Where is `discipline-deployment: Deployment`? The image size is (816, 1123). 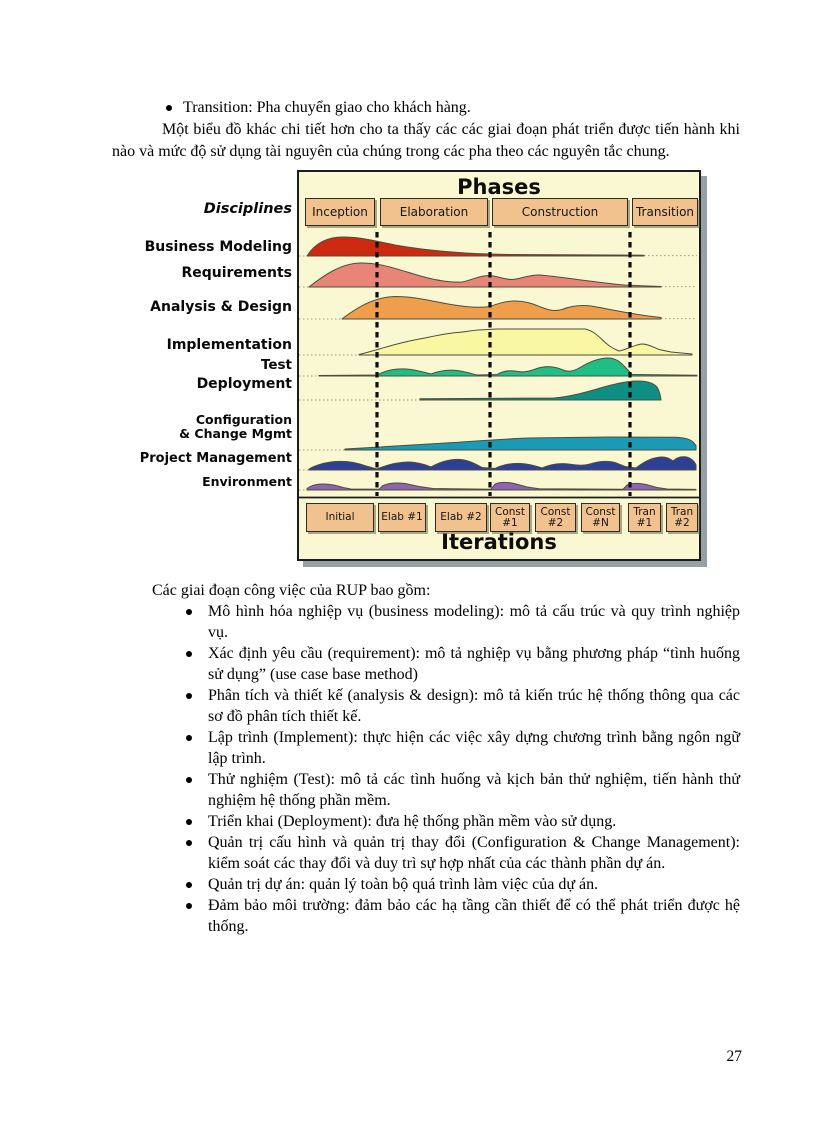
discipline-deployment: Deployment is located at coordinates (244, 384).